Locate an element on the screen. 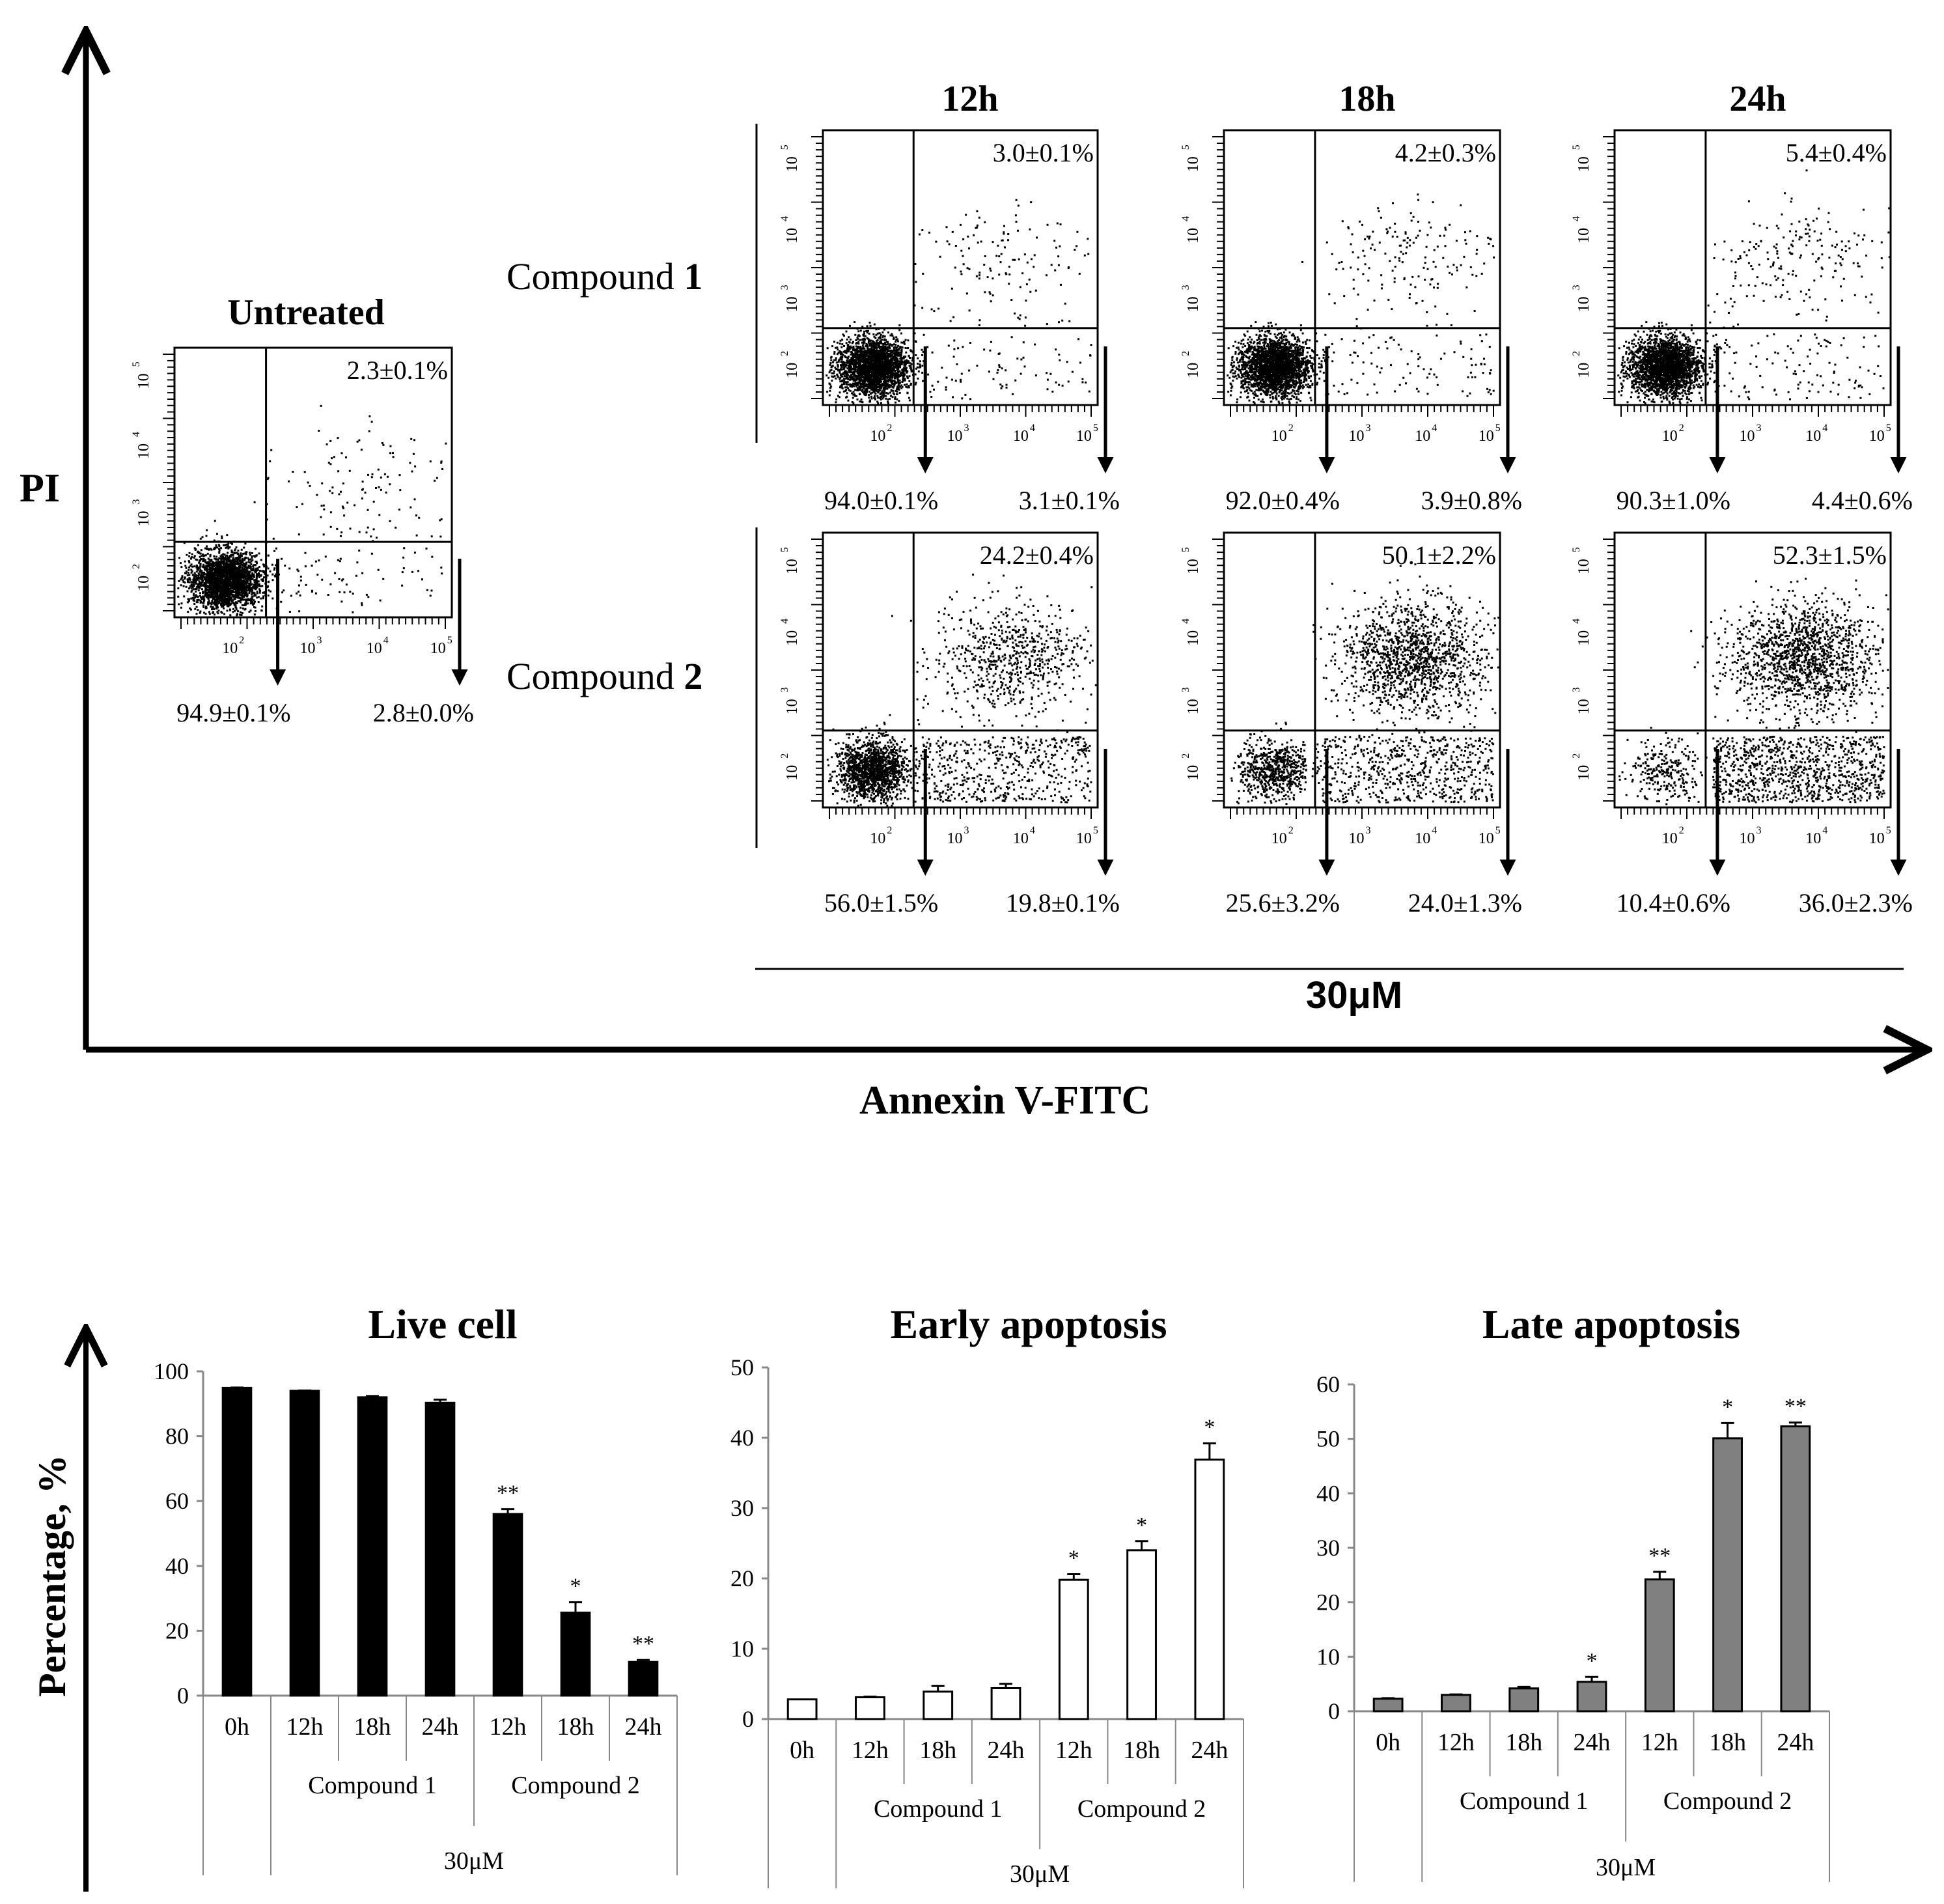 Image resolution: width=1944 pixels, height=1904 pixels. early-apoptosis-percent: 24.0±1.3% is located at coordinates (1465, 903).